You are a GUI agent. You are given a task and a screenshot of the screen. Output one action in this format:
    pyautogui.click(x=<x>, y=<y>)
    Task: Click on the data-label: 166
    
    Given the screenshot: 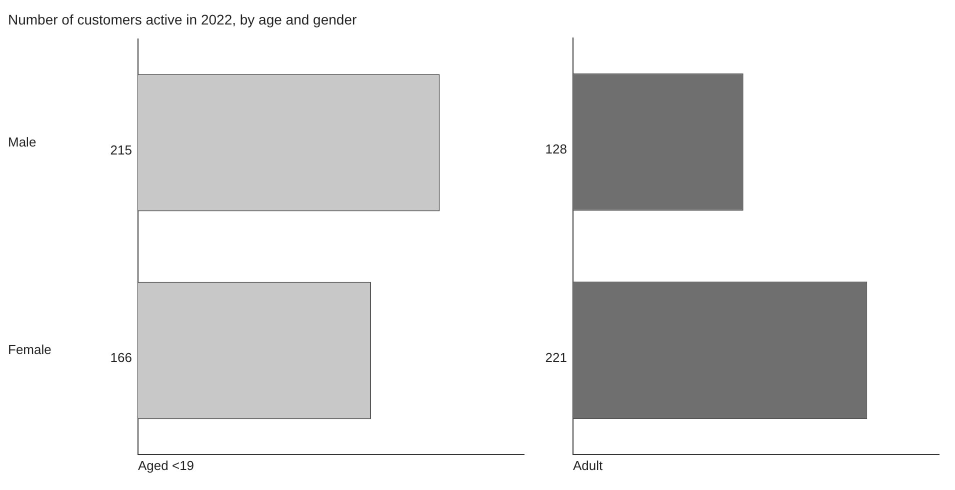 What is the action you would take?
    pyautogui.click(x=121, y=358)
    